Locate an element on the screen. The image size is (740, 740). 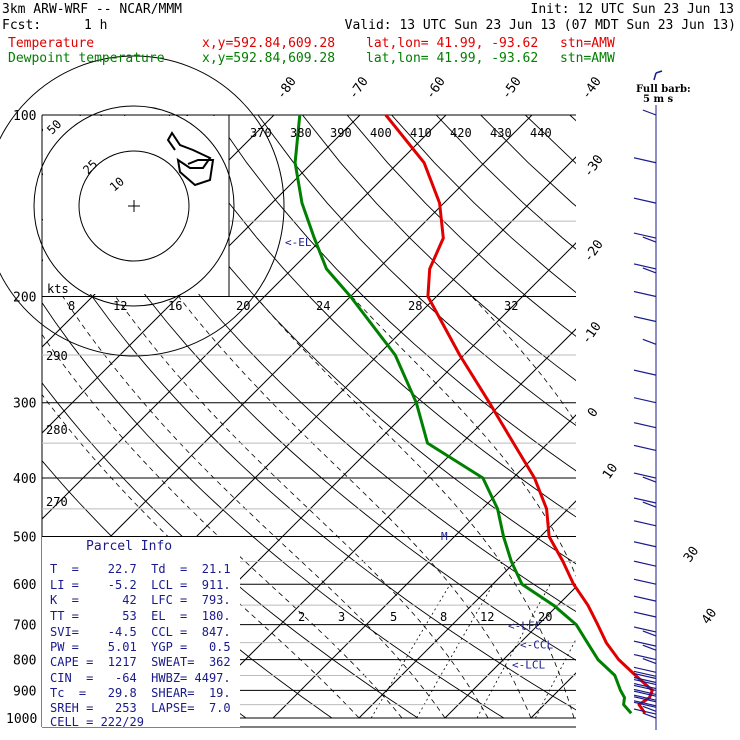
parcel-row: SREH = 253 LAPSE= 7.0 is located at coordinates (140, 708).